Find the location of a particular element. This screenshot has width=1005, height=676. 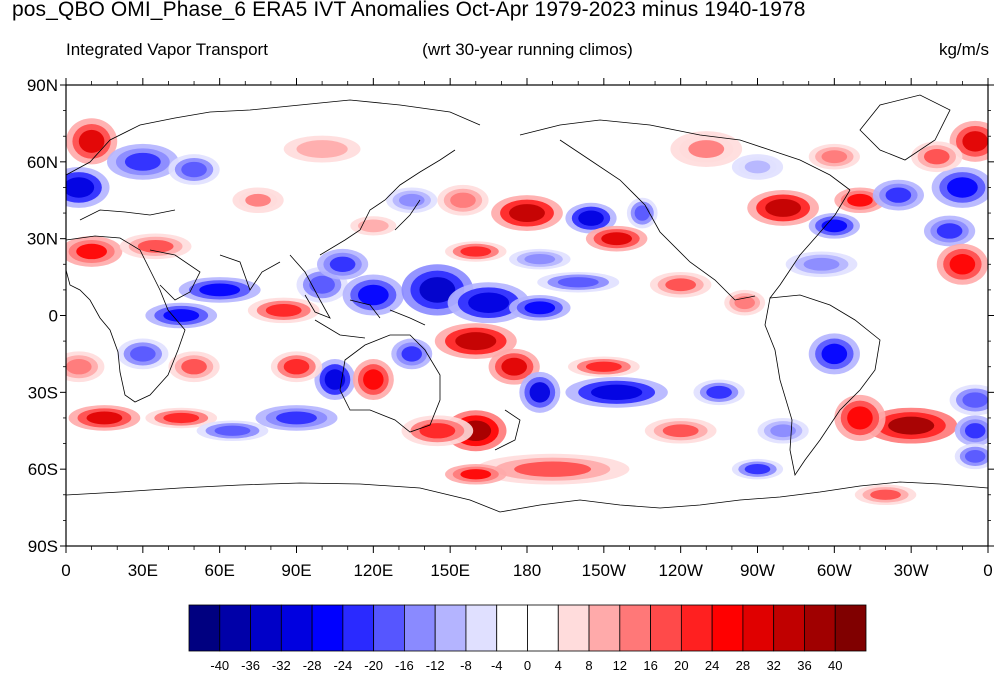

lon-tick-label: 120W is located at coordinates (680, 570).